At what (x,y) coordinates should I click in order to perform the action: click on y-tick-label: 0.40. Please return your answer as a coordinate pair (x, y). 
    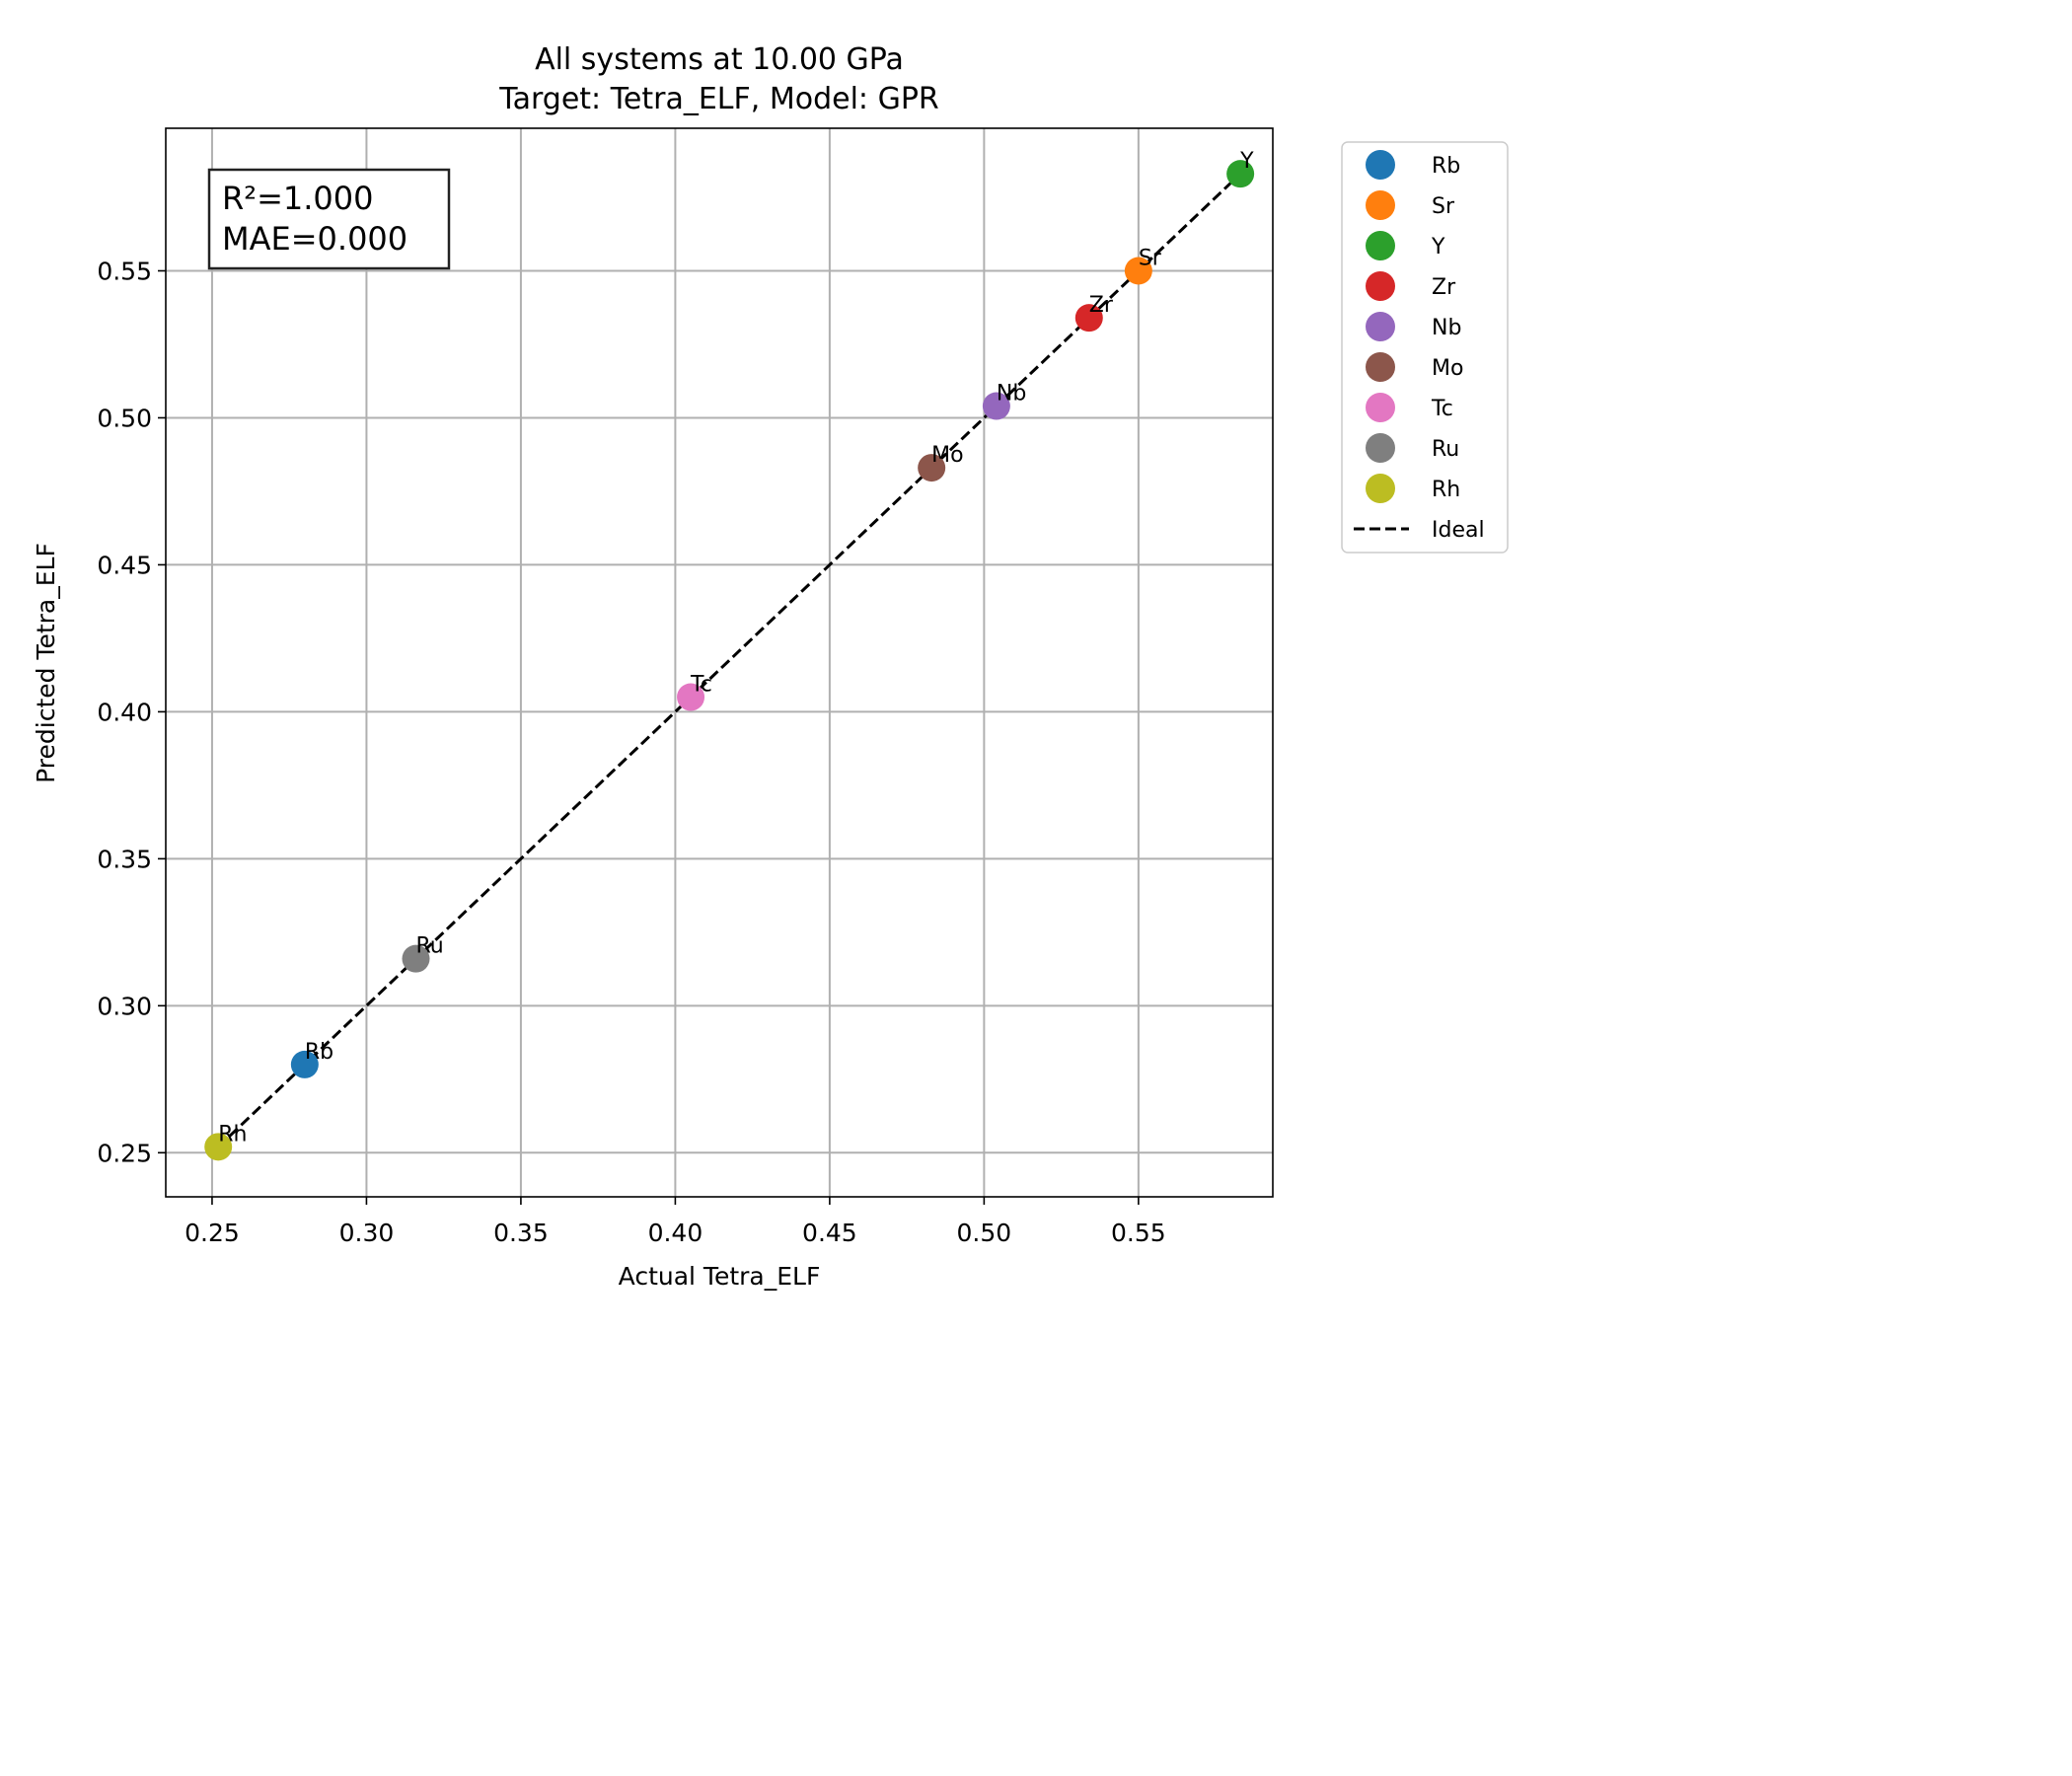
    Looking at the image, I should click on (125, 712).